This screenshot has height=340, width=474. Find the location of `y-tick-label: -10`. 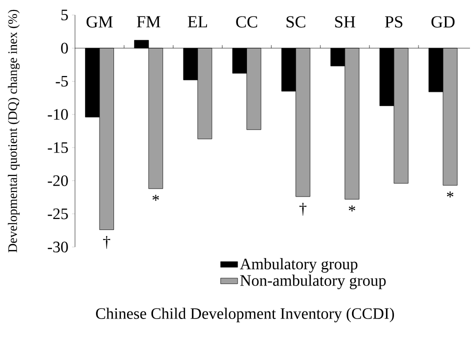

y-tick-label: -10 is located at coordinates (58, 114).